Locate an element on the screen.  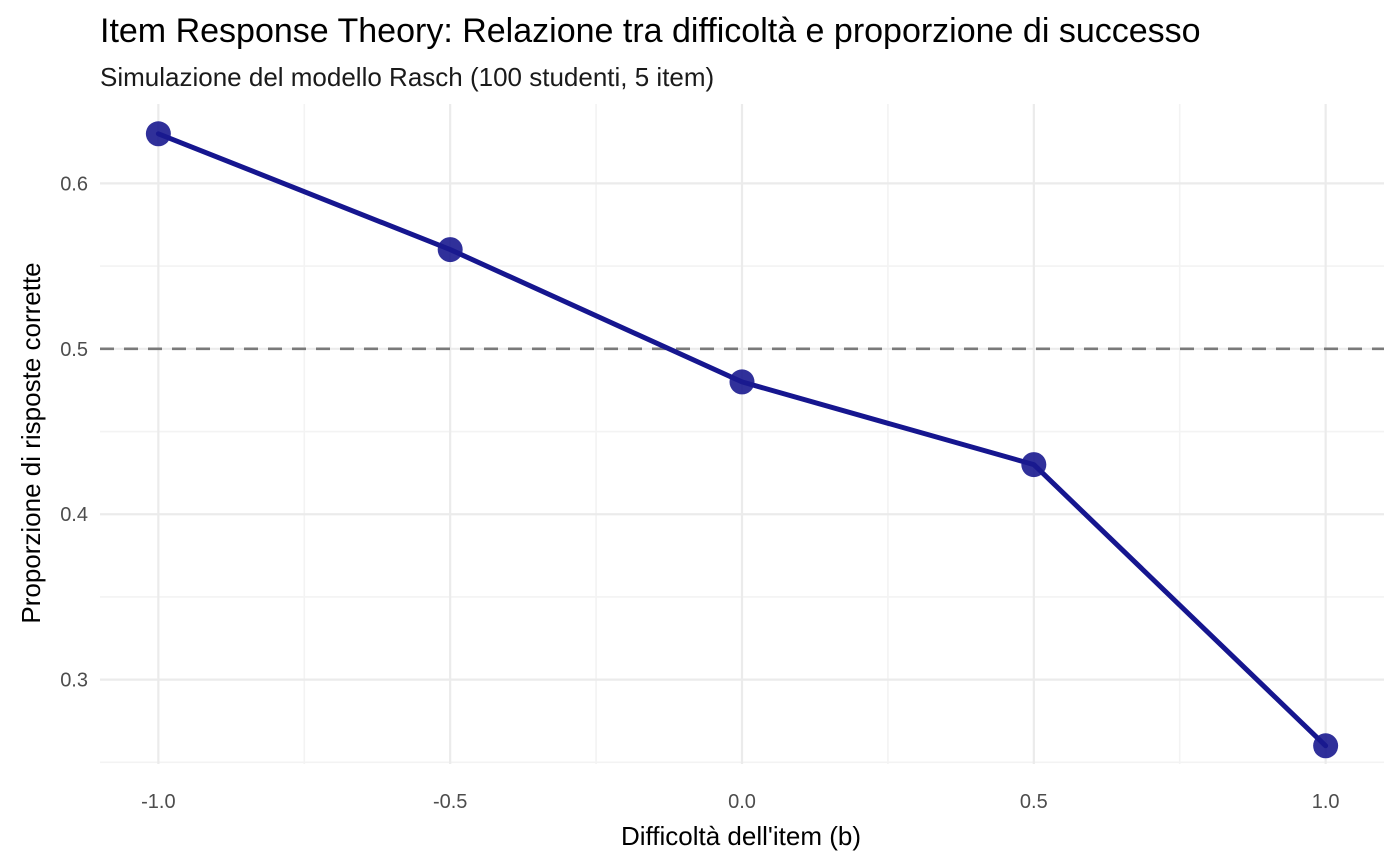
x-axis-ticks: -1.0 -0.5 0.0 0.5 1.0 is located at coordinates (740, 802).